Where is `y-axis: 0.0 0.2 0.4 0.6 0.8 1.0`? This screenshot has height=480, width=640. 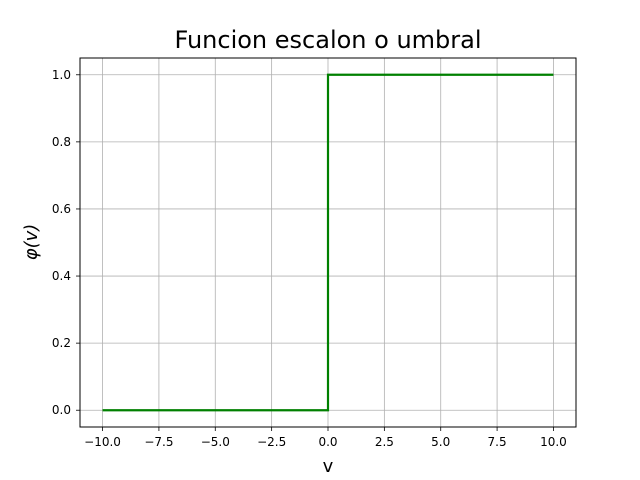
y-axis: 0.0 0.2 0.4 0.6 0.8 1.0 is located at coordinates (66, 242).